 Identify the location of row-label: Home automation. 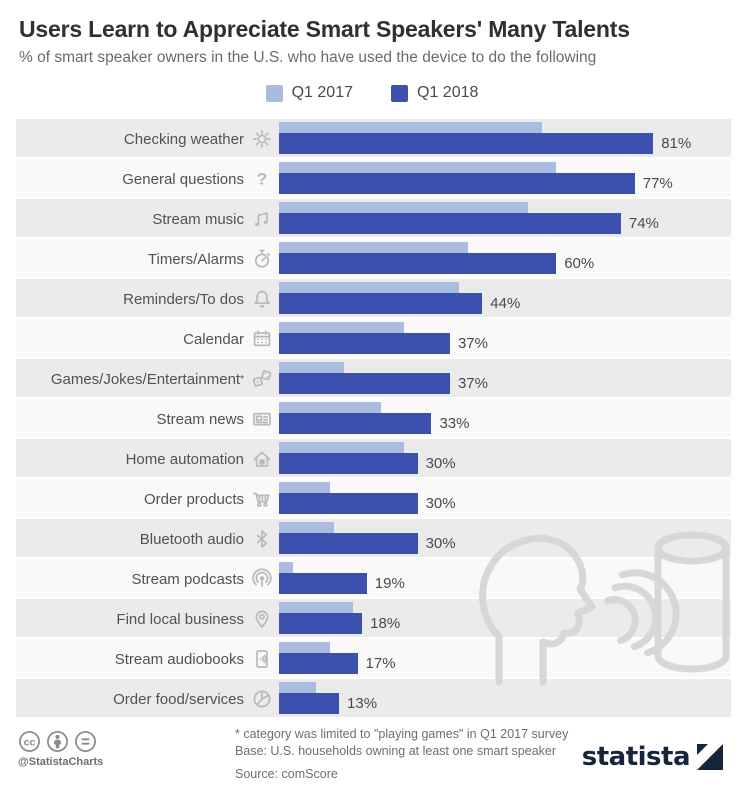
(184, 459).